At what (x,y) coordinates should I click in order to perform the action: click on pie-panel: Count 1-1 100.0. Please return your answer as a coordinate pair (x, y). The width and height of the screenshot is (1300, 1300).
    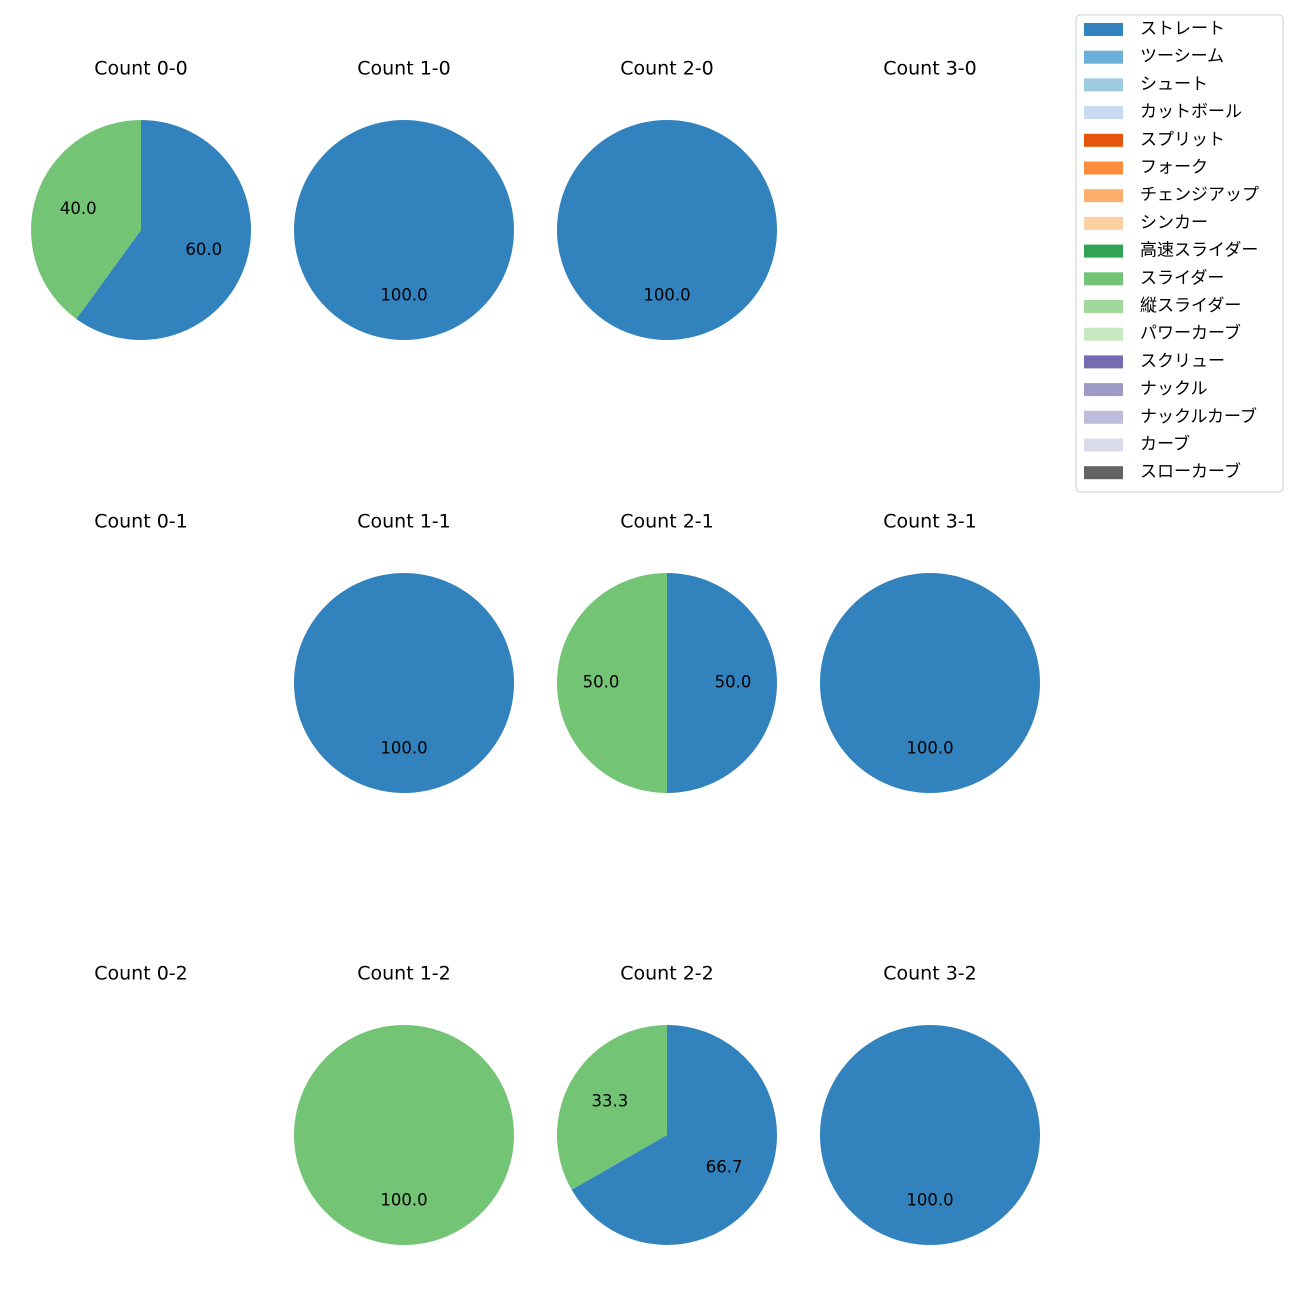
    Looking at the image, I should click on (404, 652).